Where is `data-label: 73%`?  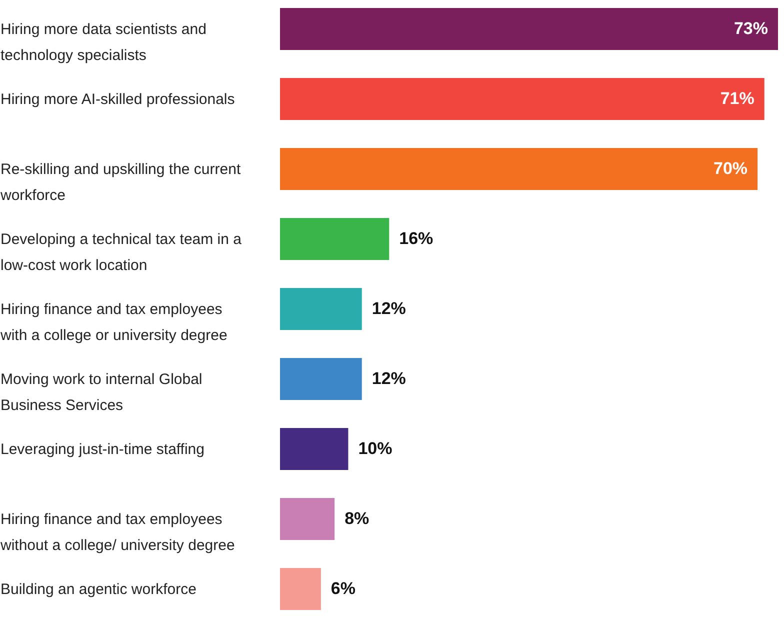
data-label: 73% is located at coordinates (751, 28).